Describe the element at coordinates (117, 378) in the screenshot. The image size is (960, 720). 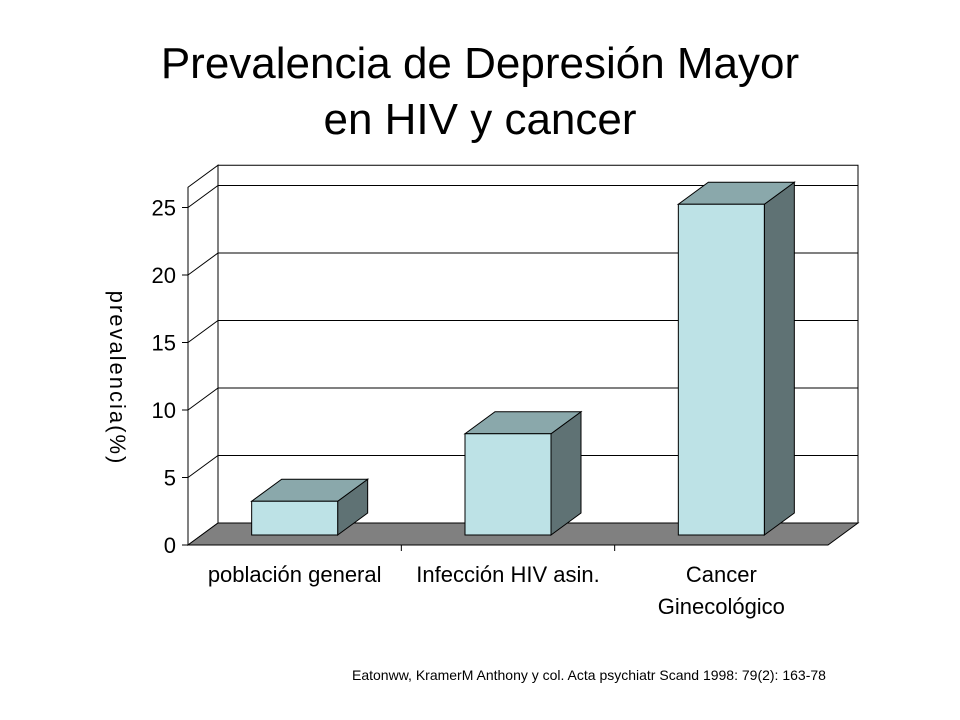
I see `y-axis-title: prevalencia(%)` at that location.